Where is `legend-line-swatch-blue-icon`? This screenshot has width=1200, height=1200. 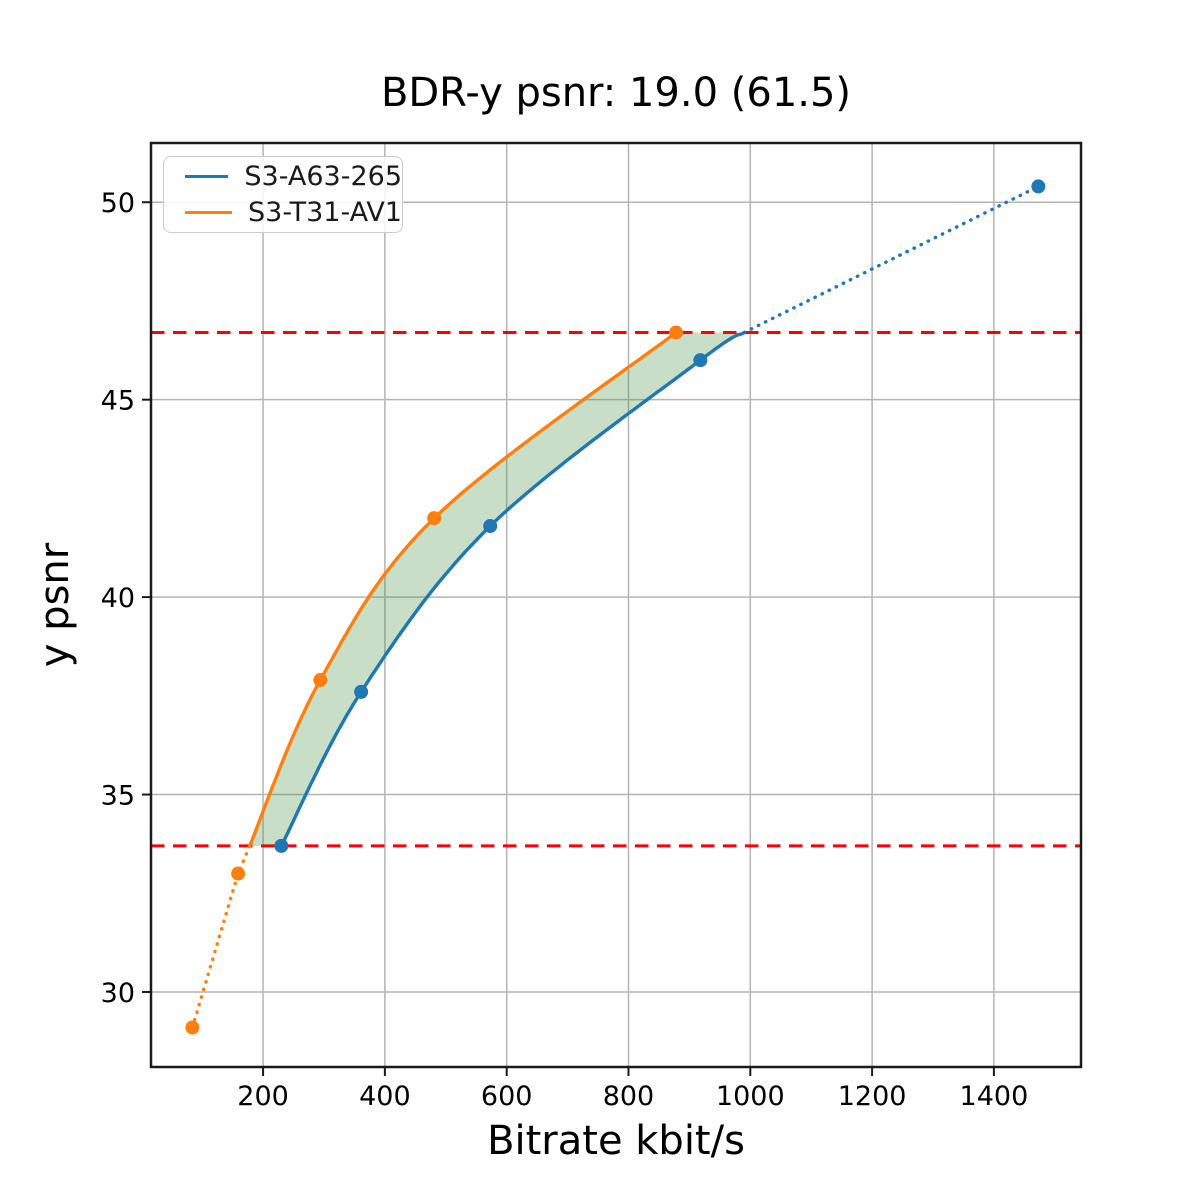
legend-line-swatch-blue-icon is located at coordinates (207, 177).